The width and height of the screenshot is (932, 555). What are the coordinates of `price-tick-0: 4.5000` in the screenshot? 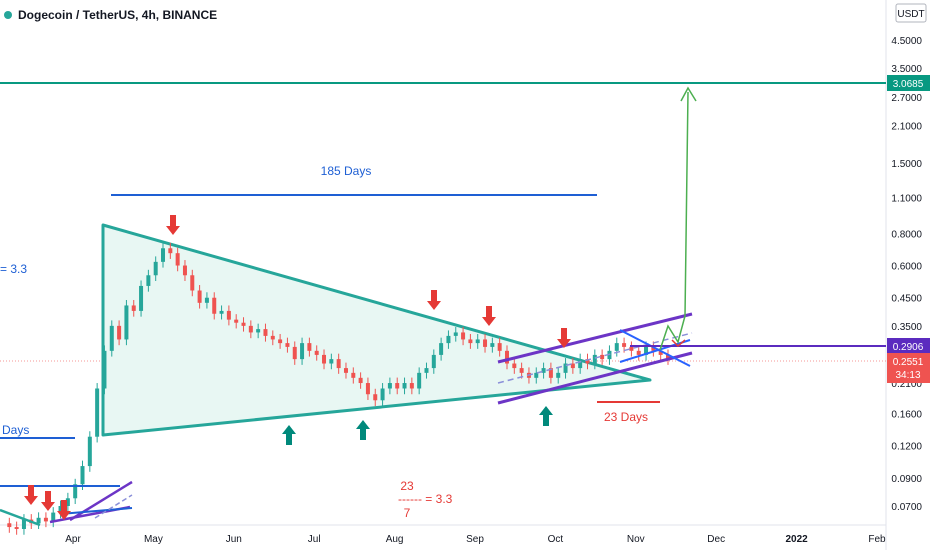 It's located at (906, 41).